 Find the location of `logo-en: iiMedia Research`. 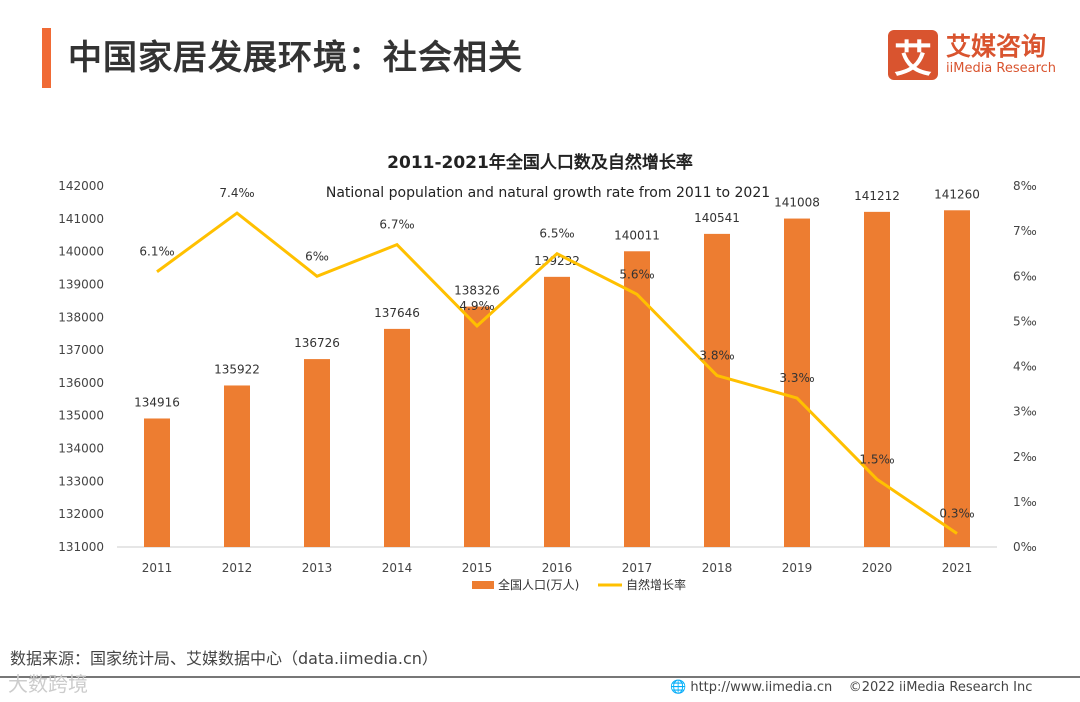

logo-en: iiMedia Research is located at coordinates (1001, 68).